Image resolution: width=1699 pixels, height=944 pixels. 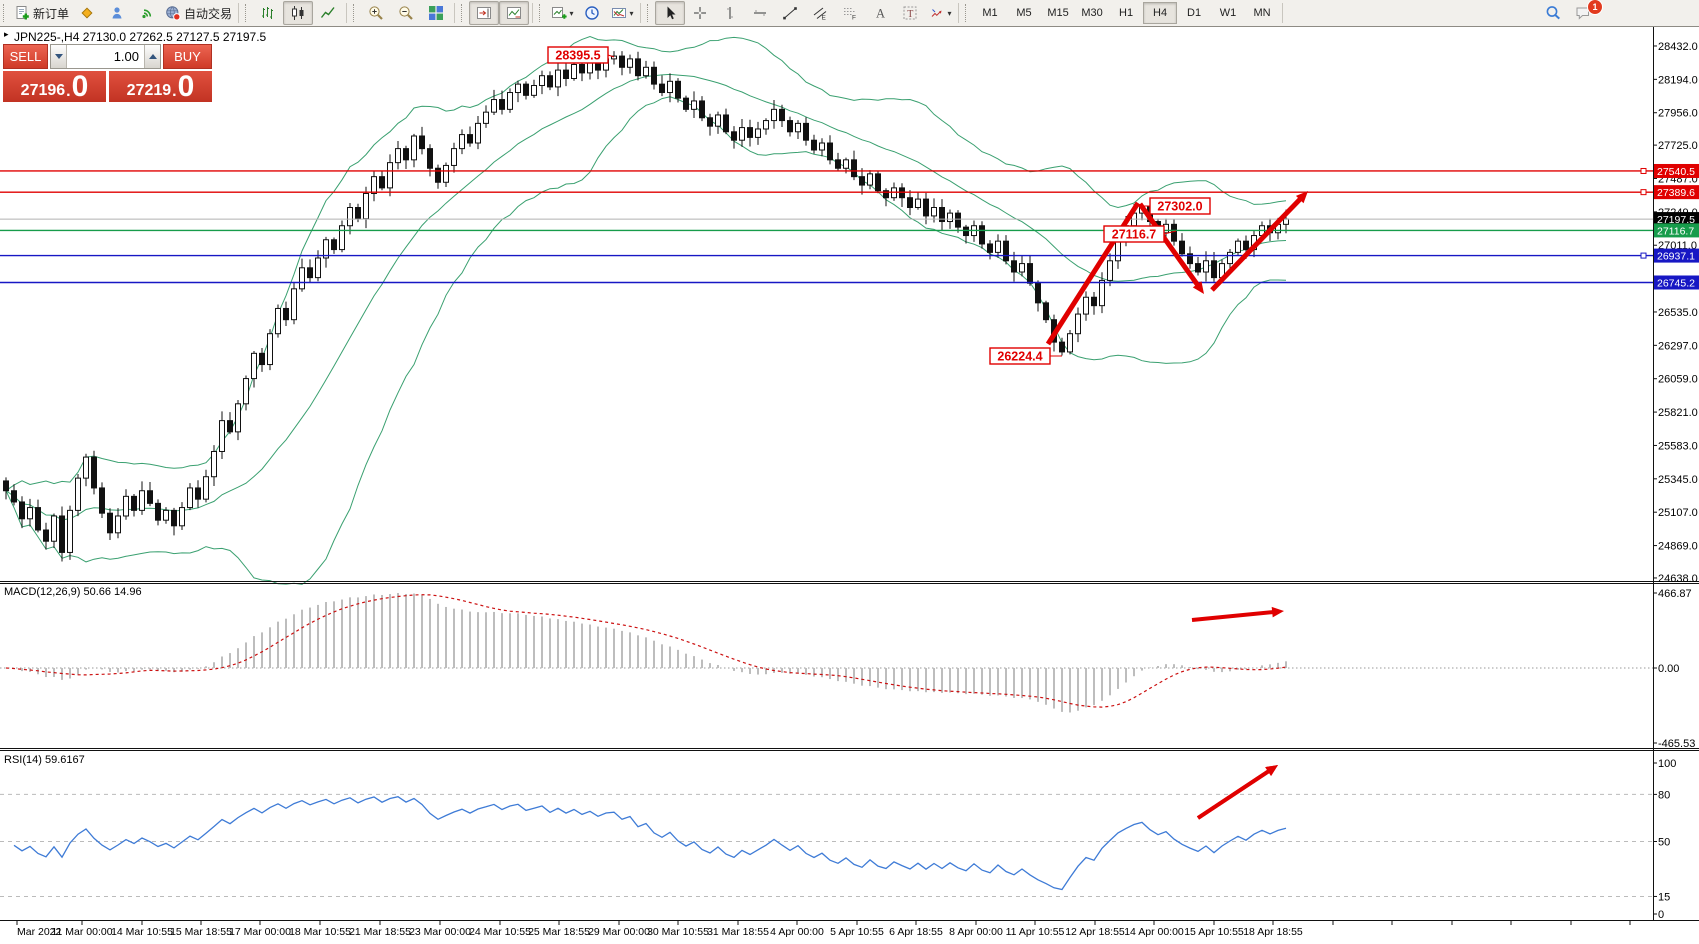 I want to click on buy-price: 27219. 0, so click(x=160, y=86).